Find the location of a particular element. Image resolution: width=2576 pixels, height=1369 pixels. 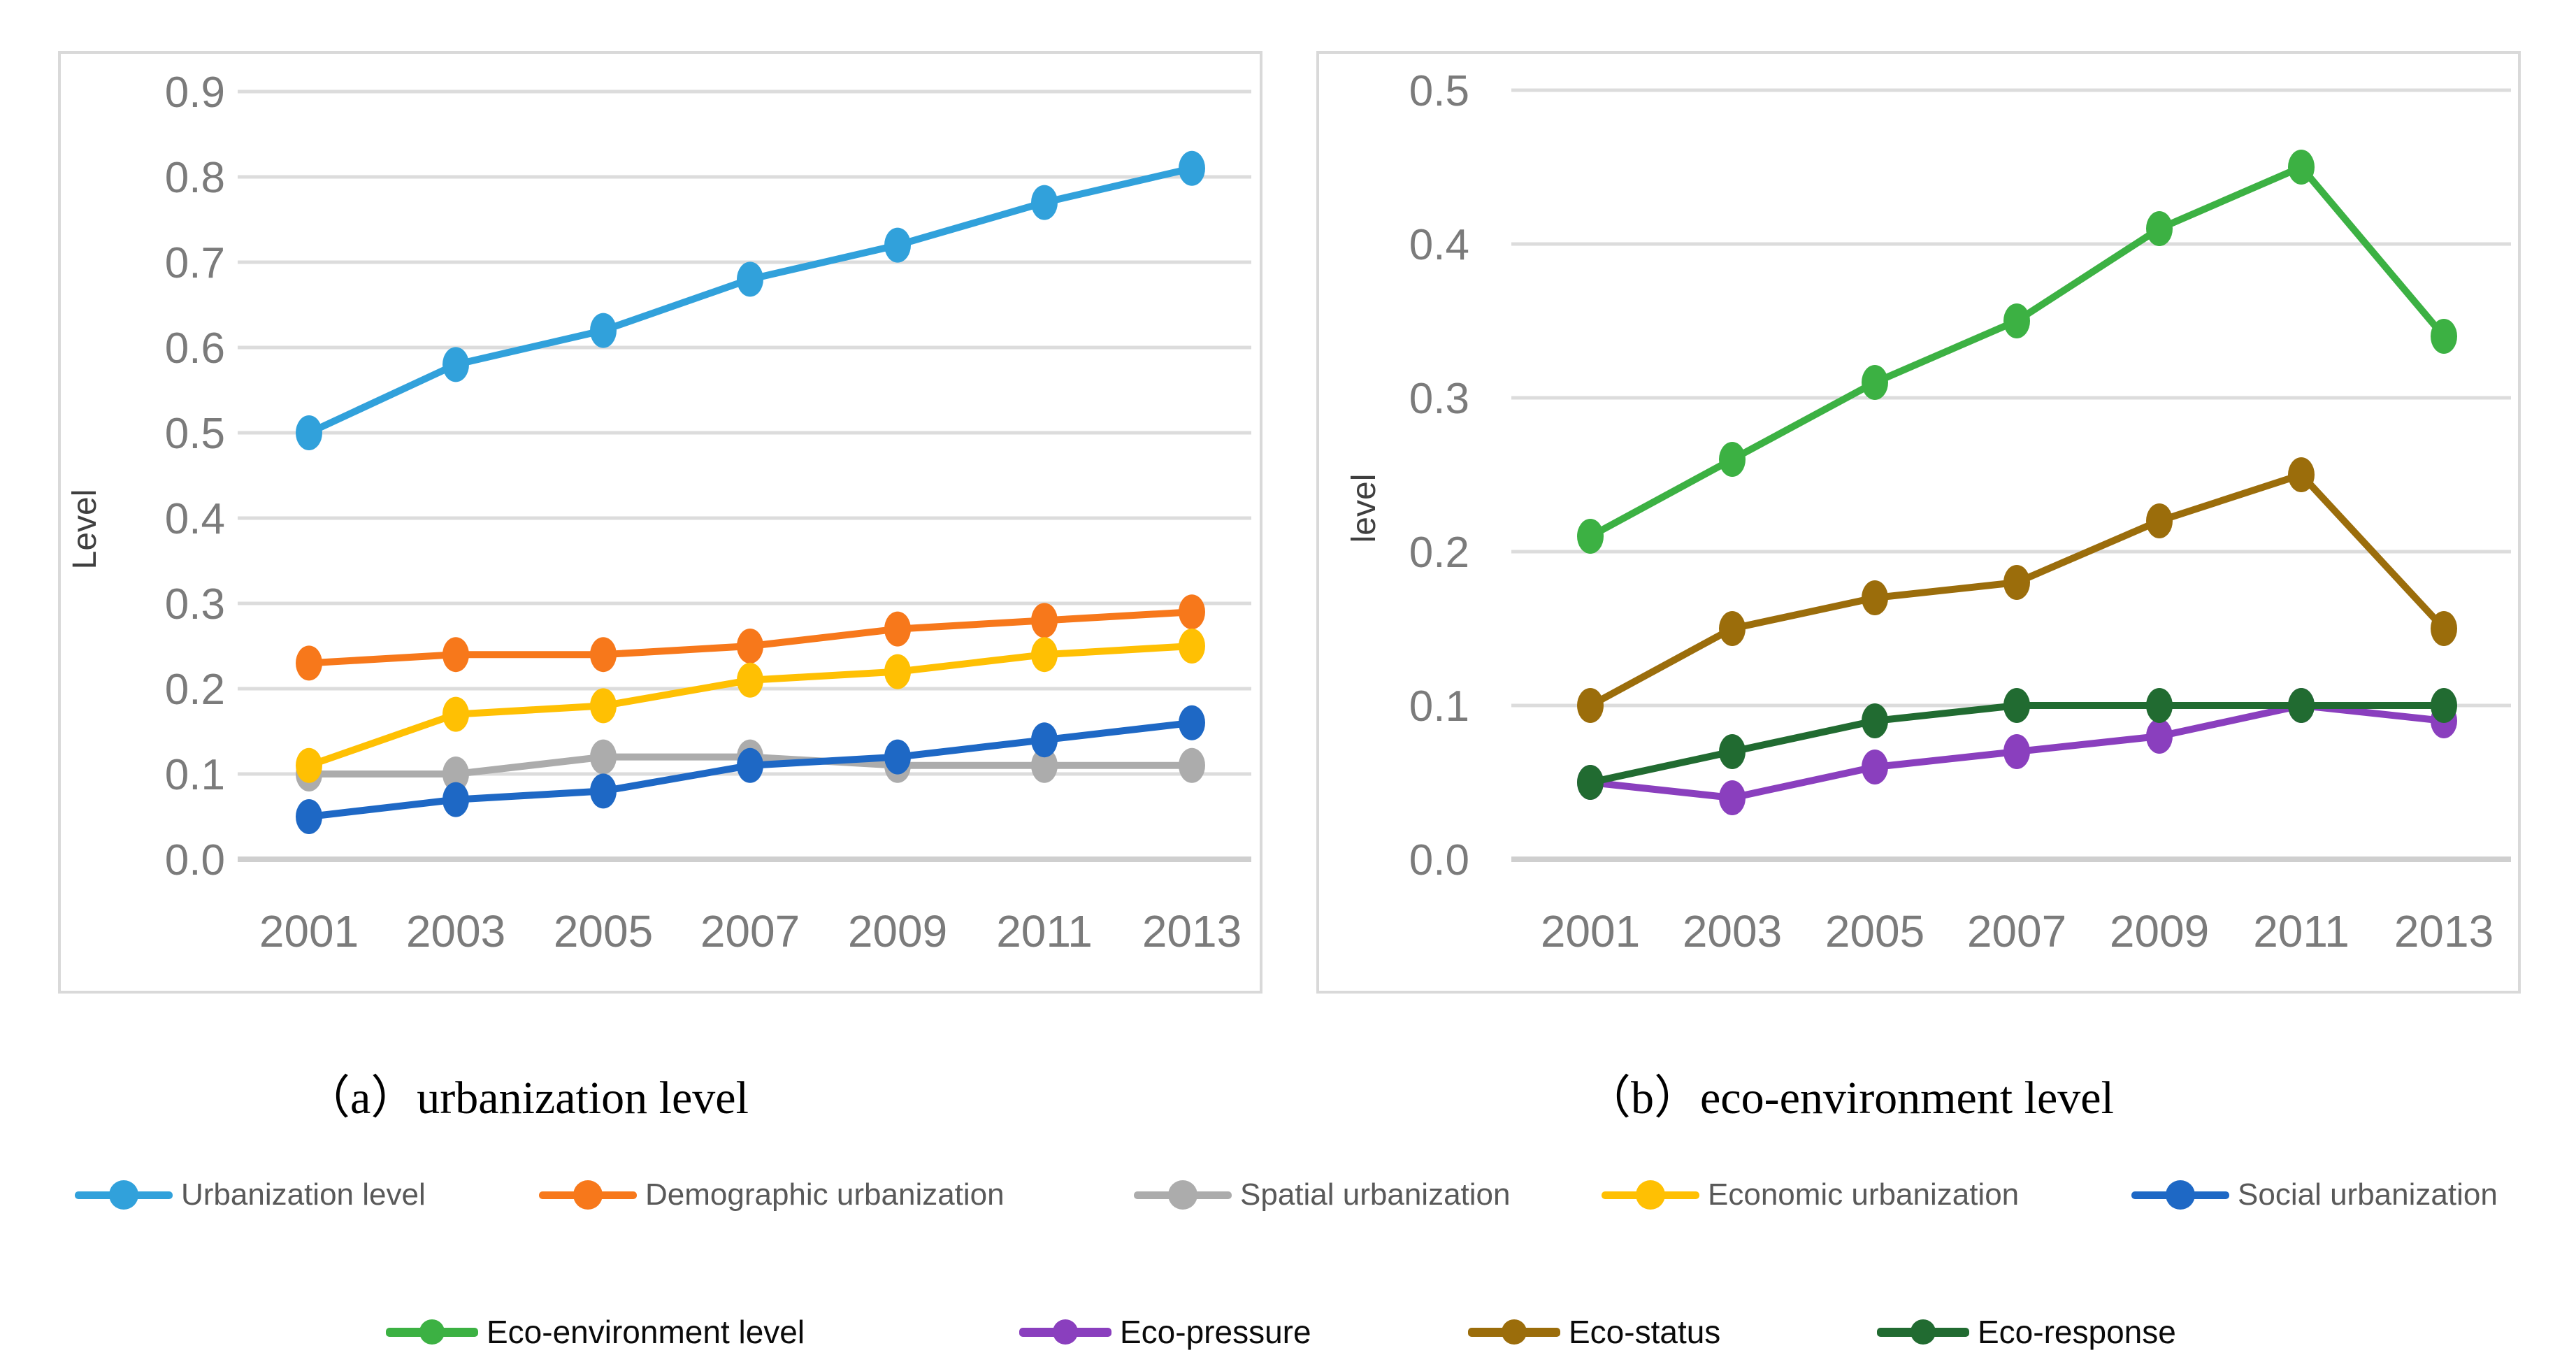

x-tick-label: 2003 is located at coordinates (1732, 931).